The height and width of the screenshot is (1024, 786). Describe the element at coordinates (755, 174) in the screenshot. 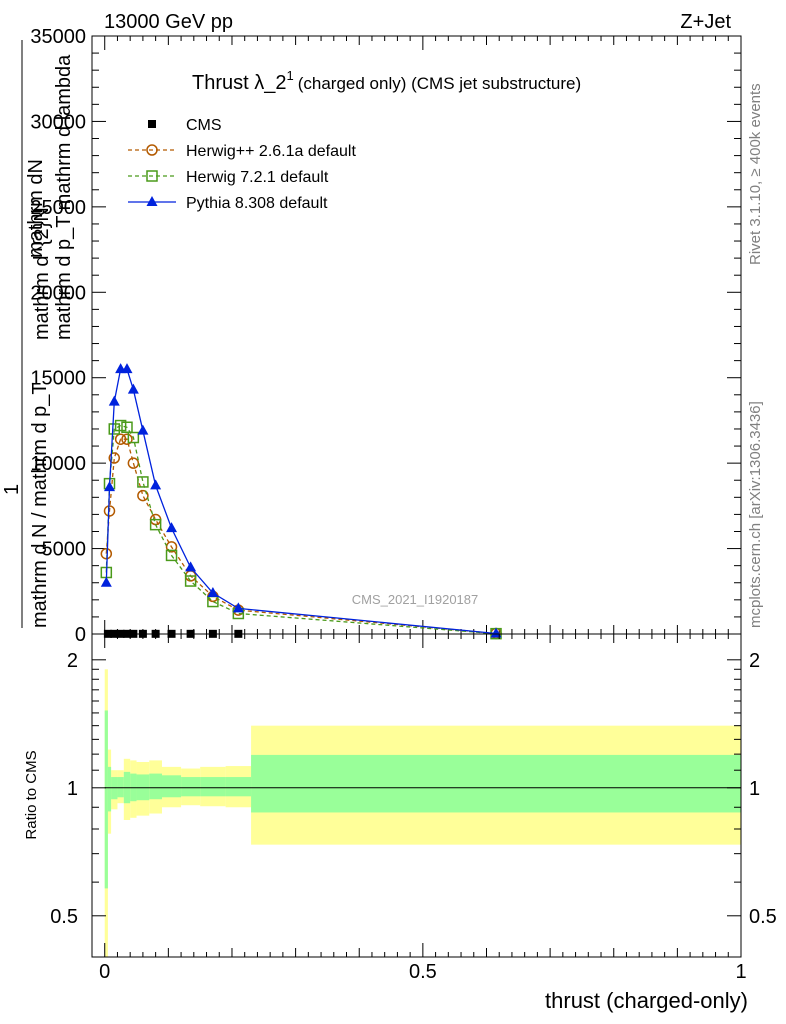

I see `rivet-version: Rivet 3.1.10, ≥ 400k events` at that location.